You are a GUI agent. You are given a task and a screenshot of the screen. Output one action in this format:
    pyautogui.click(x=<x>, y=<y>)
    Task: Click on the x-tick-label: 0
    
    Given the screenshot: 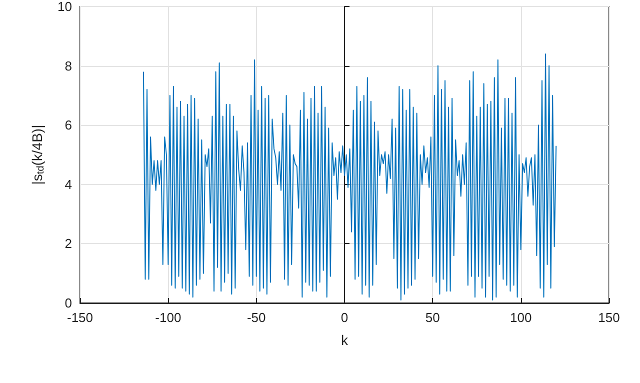 What is the action you would take?
    pyautogui.click(x=344, y=317)
    